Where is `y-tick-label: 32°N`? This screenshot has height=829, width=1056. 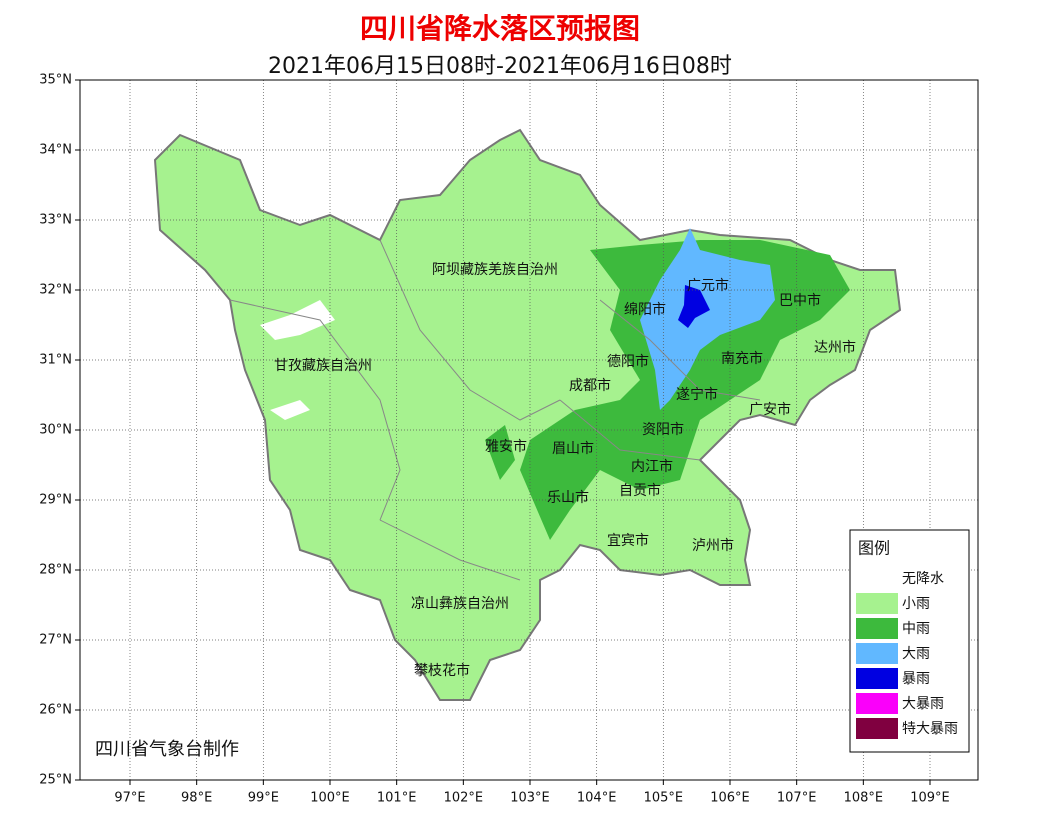
y-tick-label: 32°N is located at coordinates (55, 290).